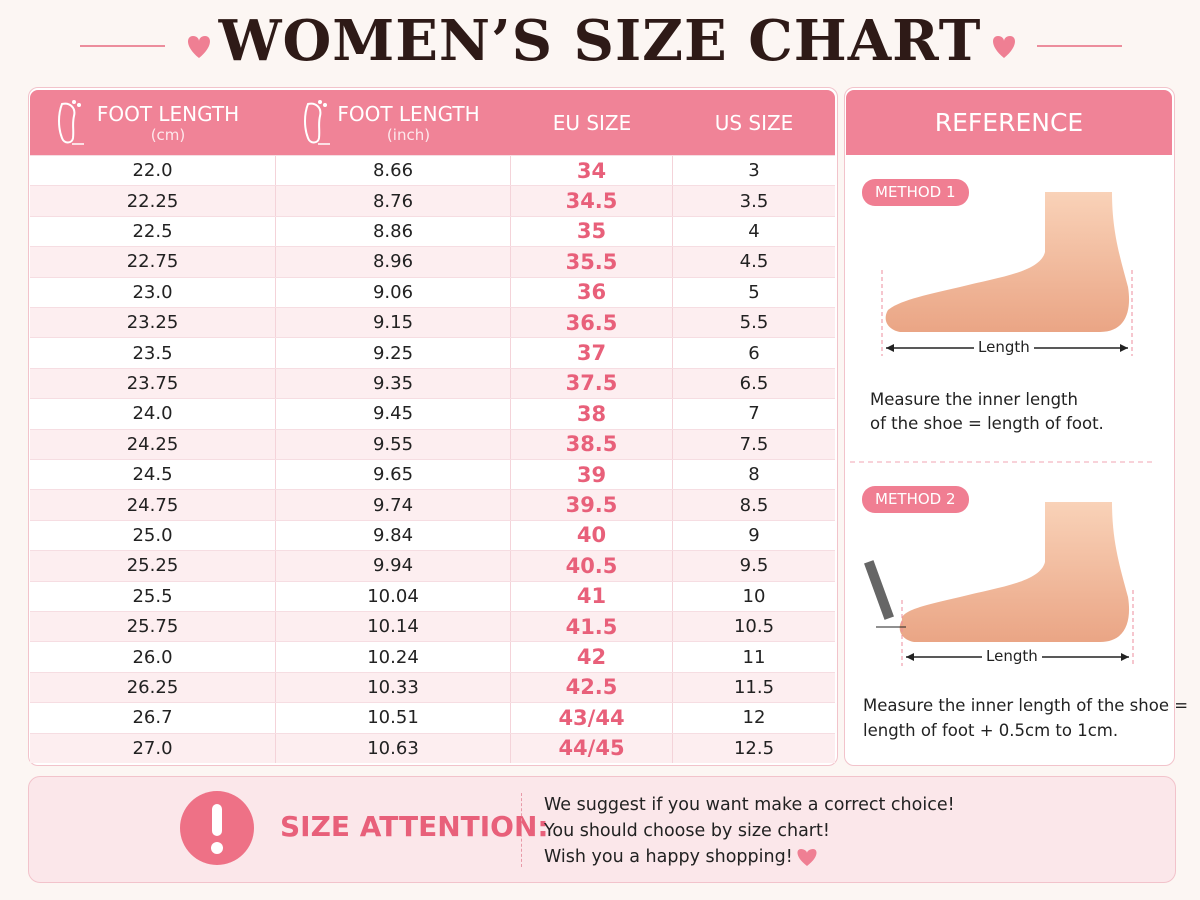 This screenshot has width=1200, height=900. What do you see at coordinates (393, 231) in the screenshot?
I see `table-cell: 8.86` at bounding box center [393, 231].